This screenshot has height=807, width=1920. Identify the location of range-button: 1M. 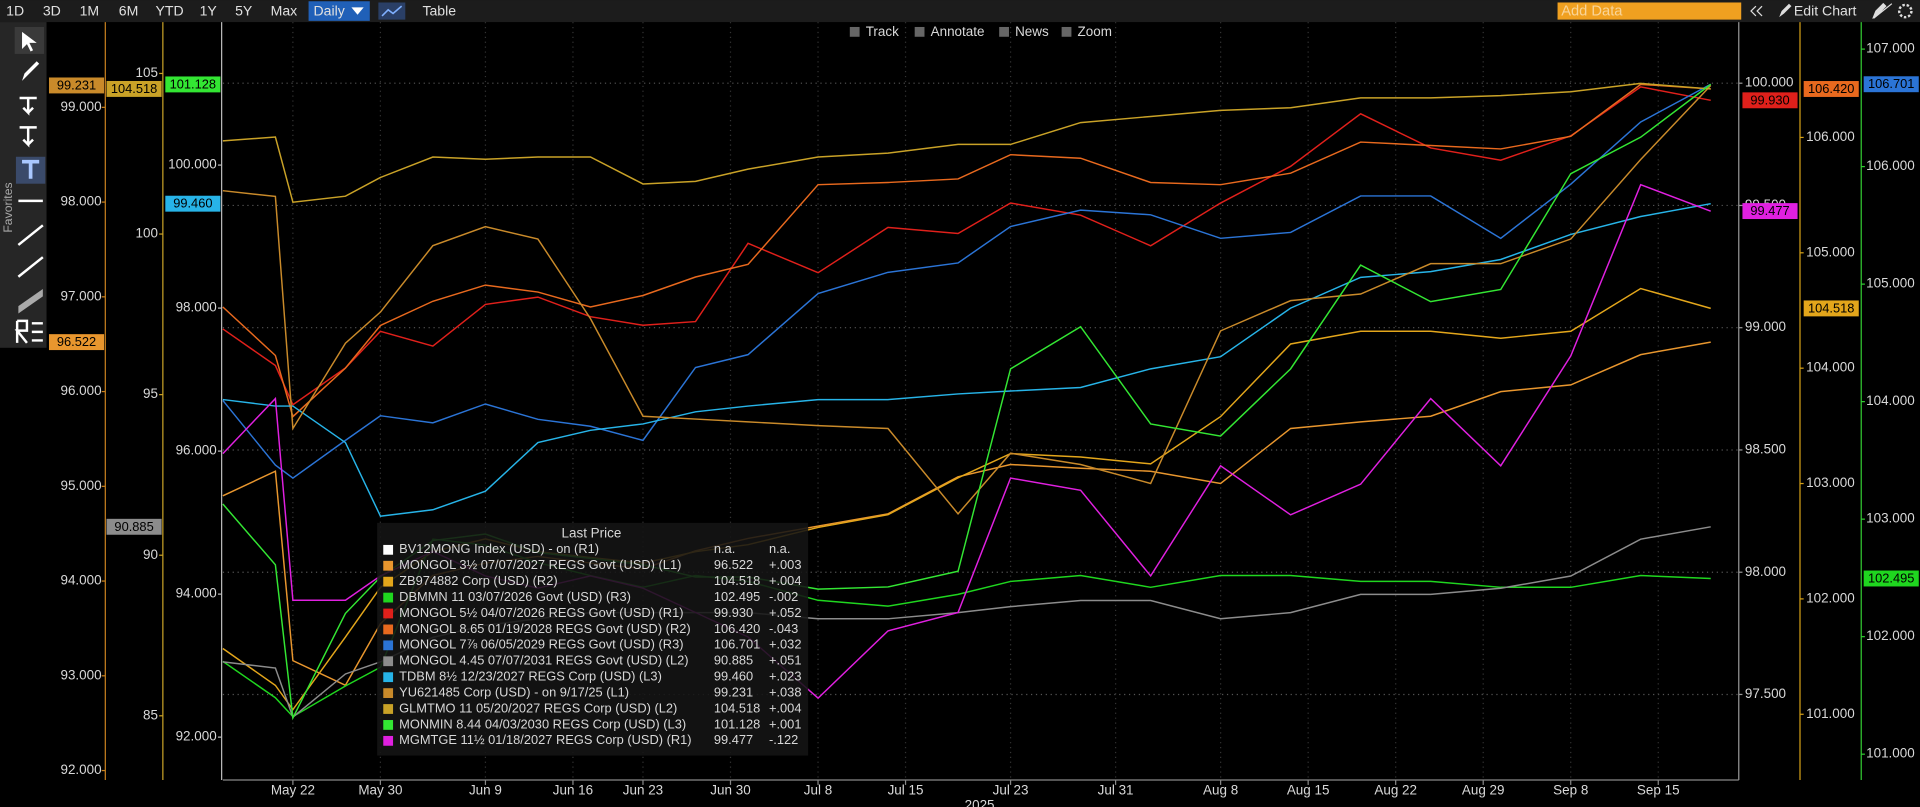
(90, 10).